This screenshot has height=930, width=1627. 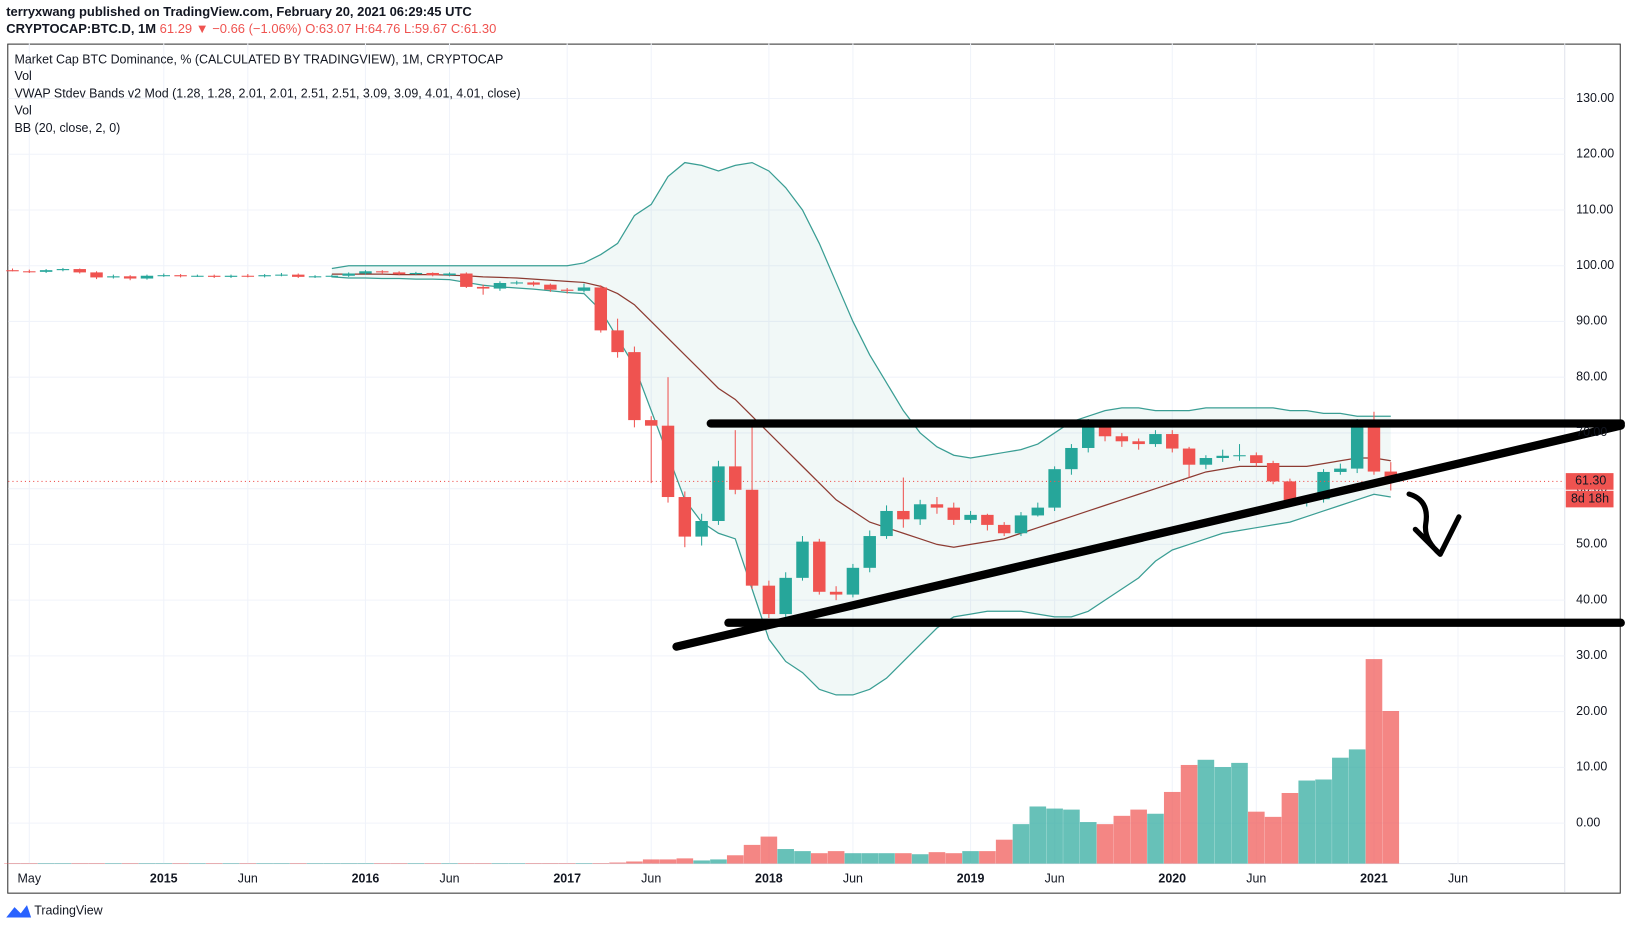 What do you see at coordinates (567, 878) in the screenshot?
I see `x-tick-label: 2017` at bounding box center [567, 878].